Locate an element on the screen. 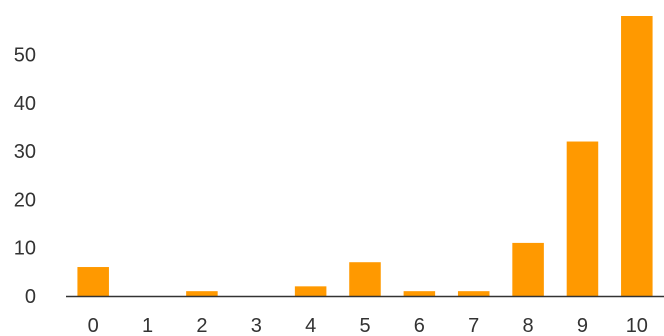  x-tick-label: 8 is located at coordinates (528, 325).